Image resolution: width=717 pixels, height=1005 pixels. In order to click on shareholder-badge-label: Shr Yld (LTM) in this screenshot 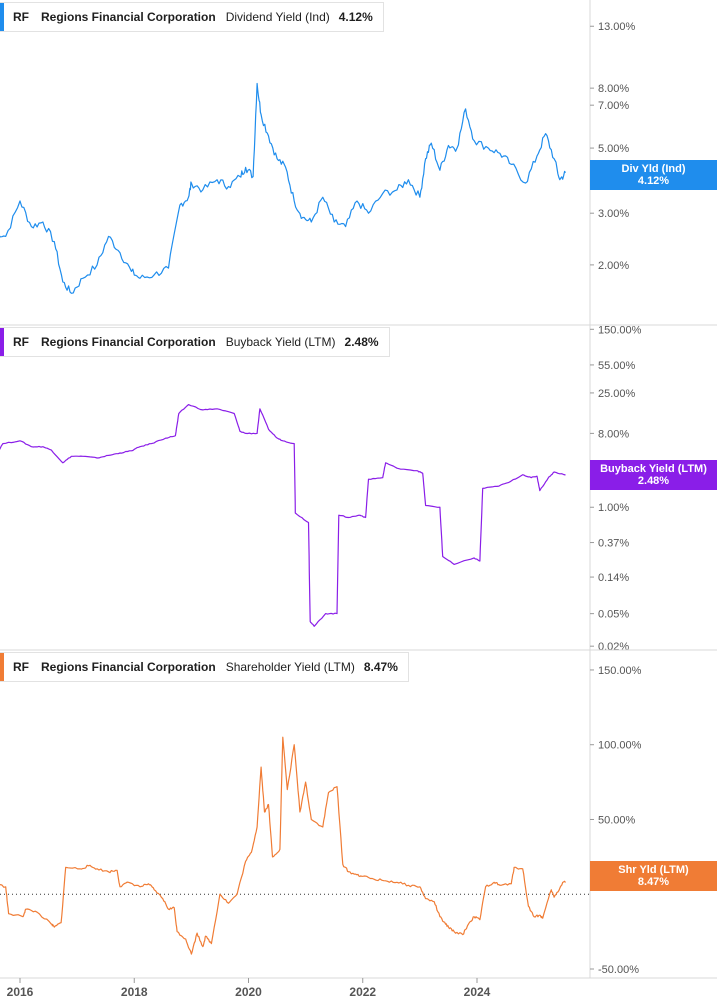, I will do `click(653, 870)`.